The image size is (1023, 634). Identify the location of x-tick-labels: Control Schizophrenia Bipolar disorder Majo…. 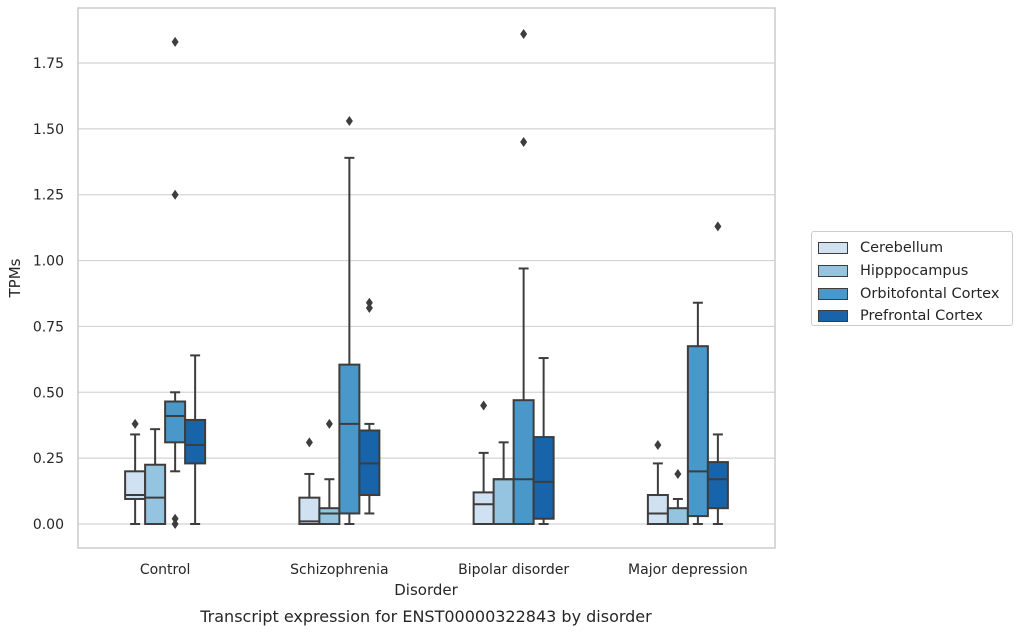
(444, 570).